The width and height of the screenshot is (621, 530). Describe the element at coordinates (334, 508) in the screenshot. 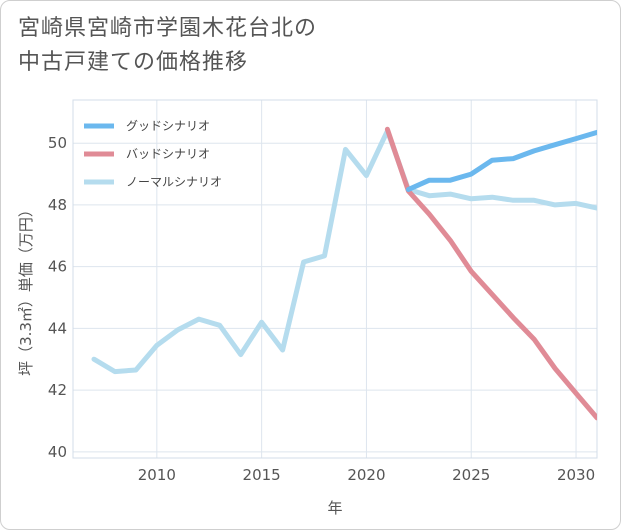

I see `x-axis-title: 年` at that location.